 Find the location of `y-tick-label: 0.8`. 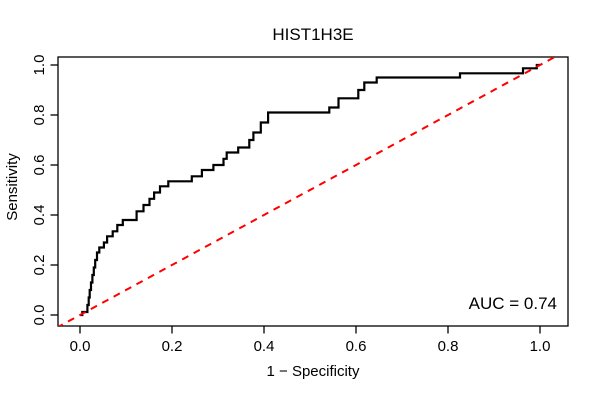

y-tick-label: 0.8 is located at coordinates (39, 115).